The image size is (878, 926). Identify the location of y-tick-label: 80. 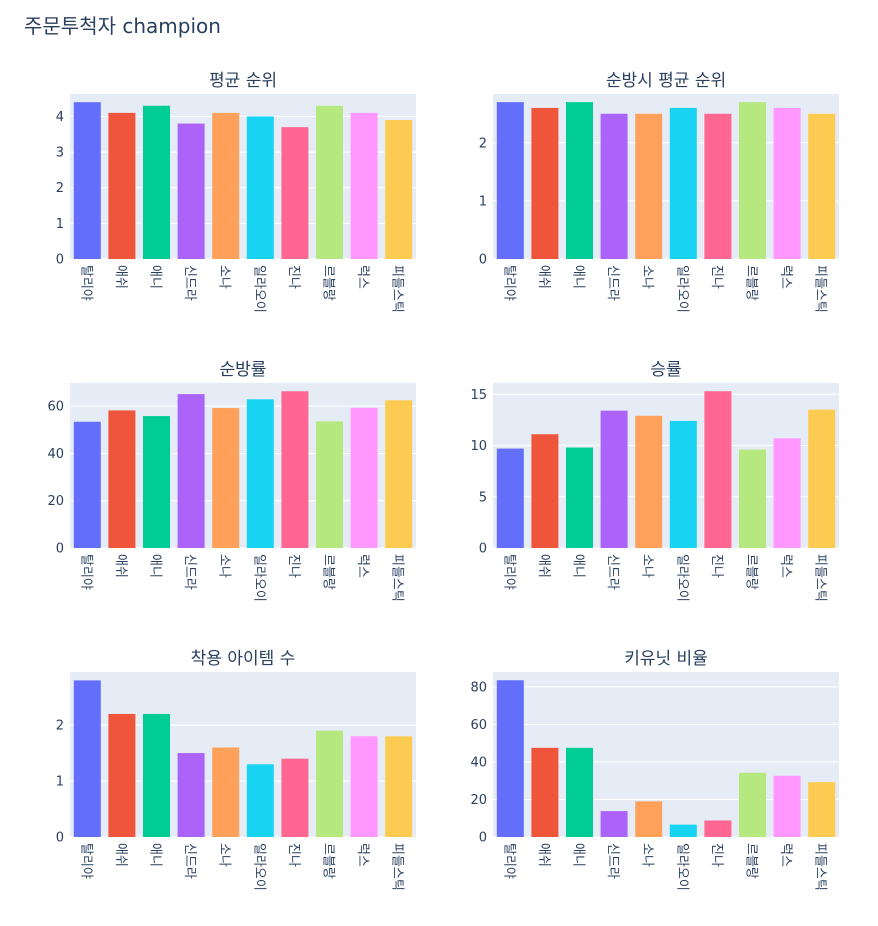
(478, 687).